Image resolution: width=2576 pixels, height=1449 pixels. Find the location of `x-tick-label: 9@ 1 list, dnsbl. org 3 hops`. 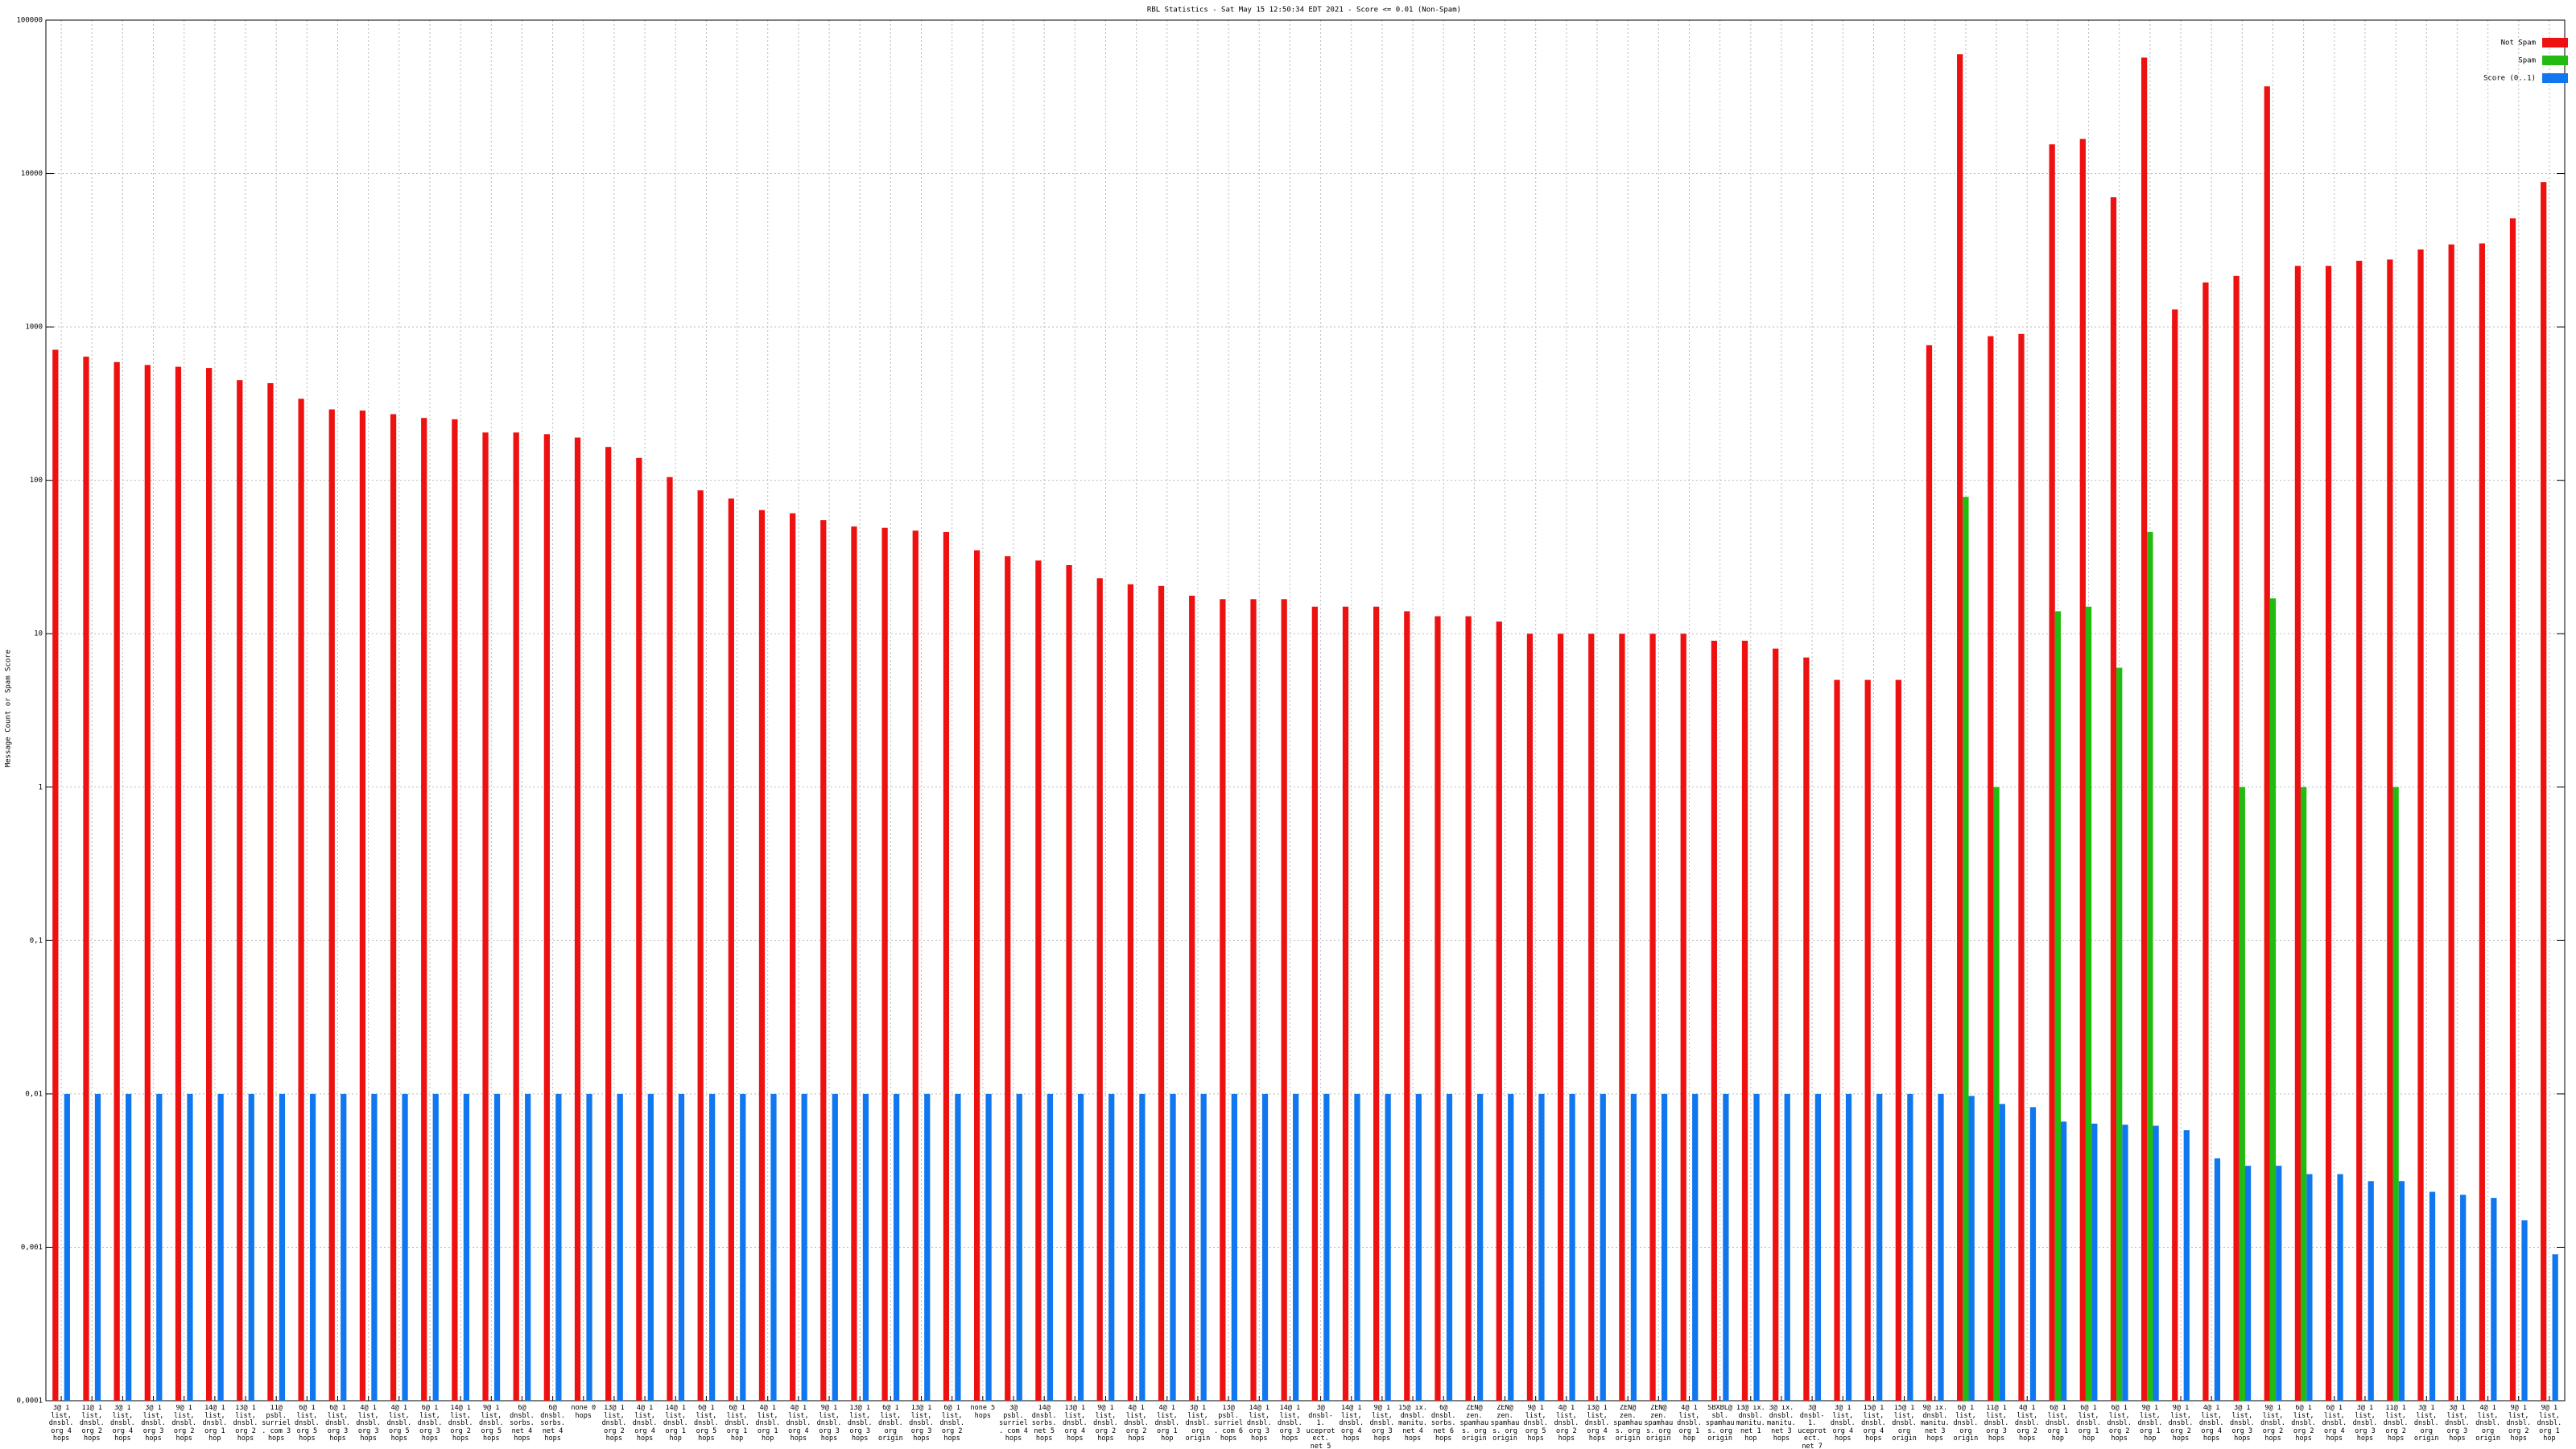

x-tick-label: 9@ 1 list, dnsbl. org 3 hops is located at coordinates (1382, 1424).